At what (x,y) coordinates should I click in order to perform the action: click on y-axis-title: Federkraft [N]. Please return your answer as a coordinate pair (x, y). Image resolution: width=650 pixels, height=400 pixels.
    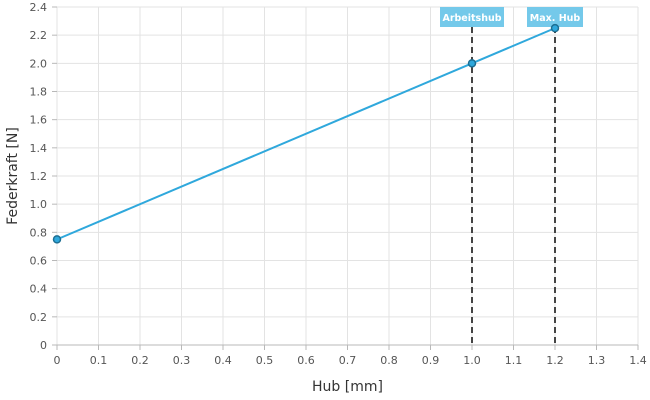
    Looking at the image, I should click on (13, 176).